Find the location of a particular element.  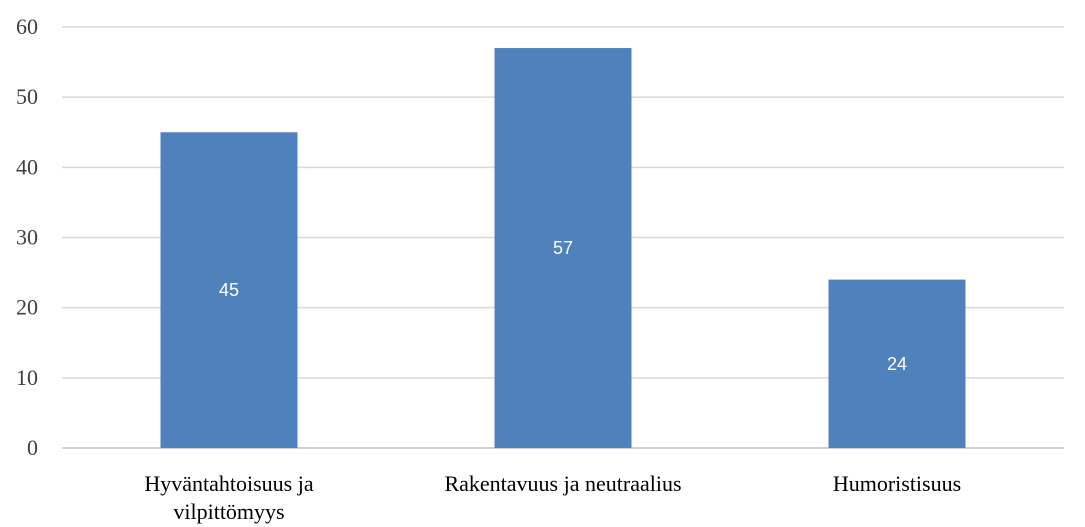

y-axis-ticks: 0 10 20 30 40 50 60 is located at coordinates (27, 237).